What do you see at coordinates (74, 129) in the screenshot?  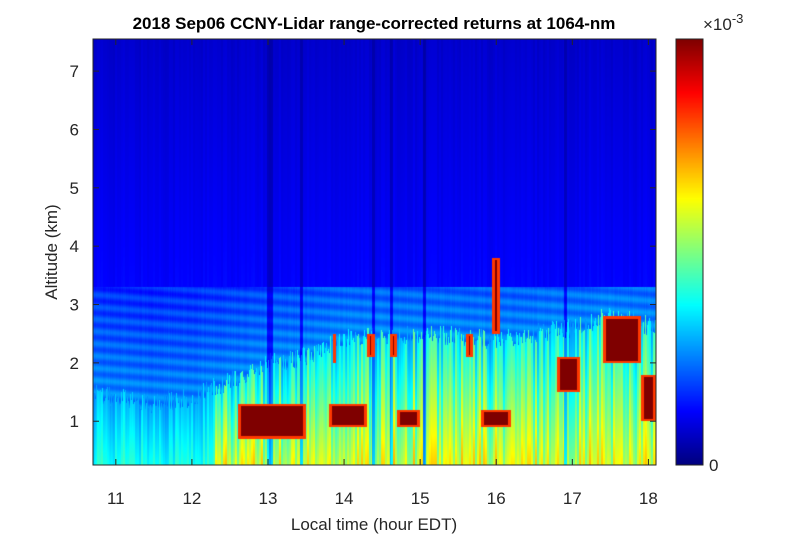 I see `y-tick-label: 6` at bounding box center [74, 129].